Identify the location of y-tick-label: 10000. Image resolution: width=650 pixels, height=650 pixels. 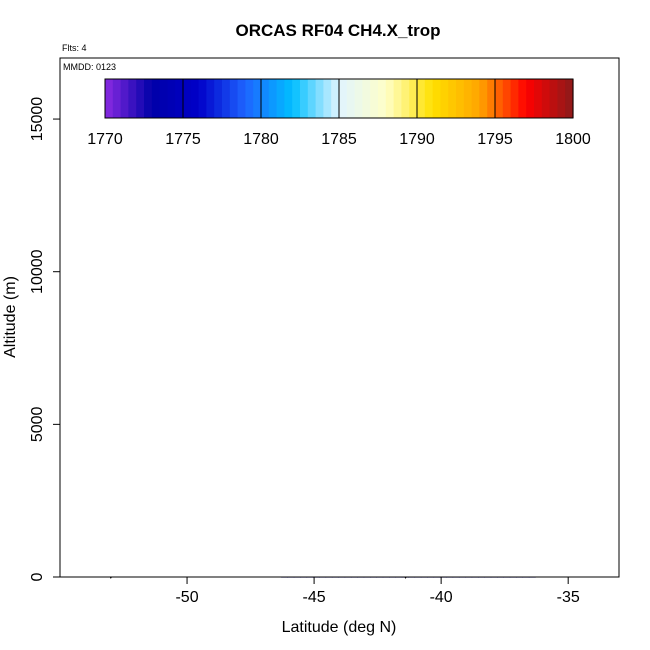
(37, 271).